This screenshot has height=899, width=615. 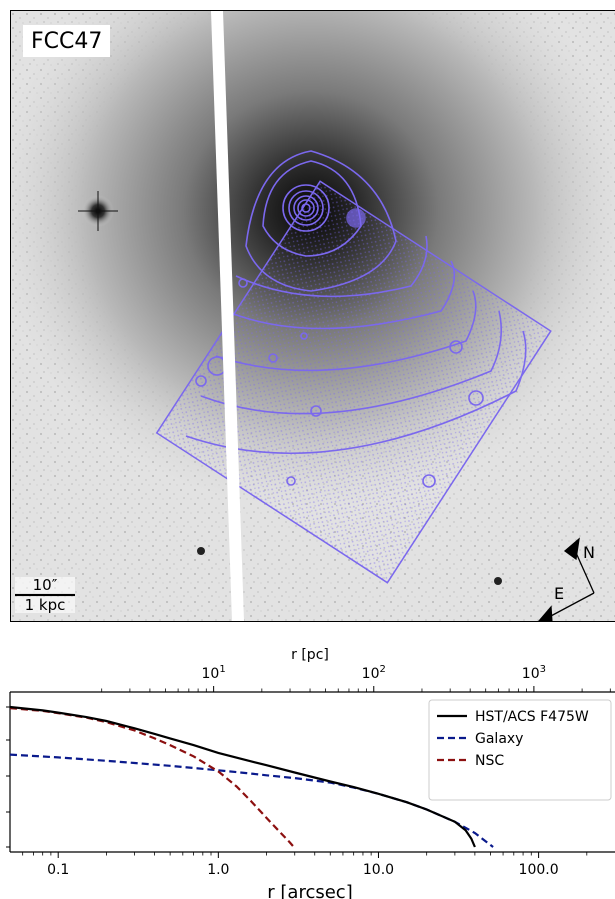 I want to click on top-tick-label: 10¹, so click(x=214, y=673).